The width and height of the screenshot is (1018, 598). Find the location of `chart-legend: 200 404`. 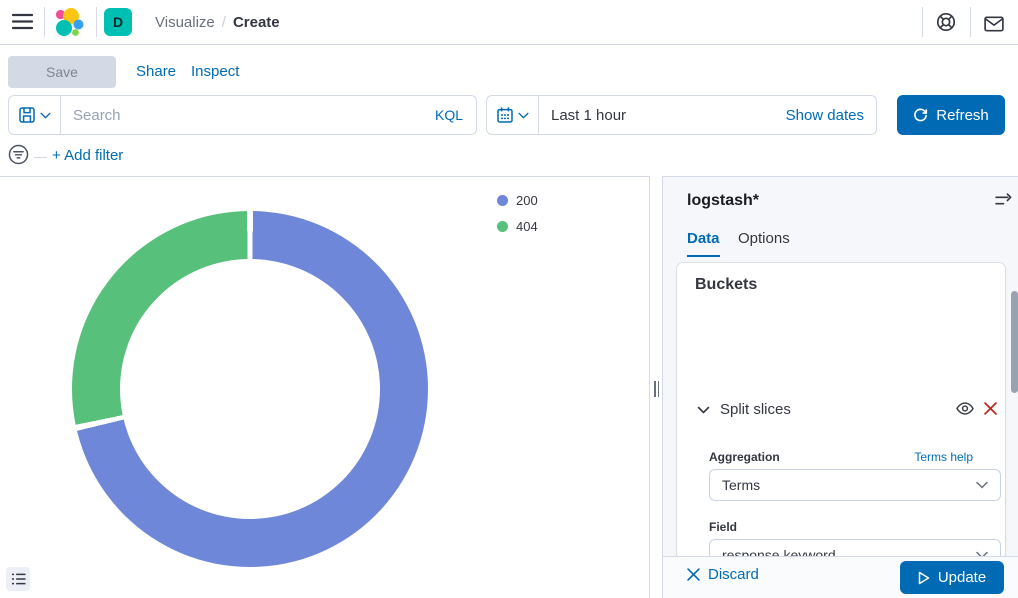

chart-legend: 200 404 is located at coordinates (517, 219).